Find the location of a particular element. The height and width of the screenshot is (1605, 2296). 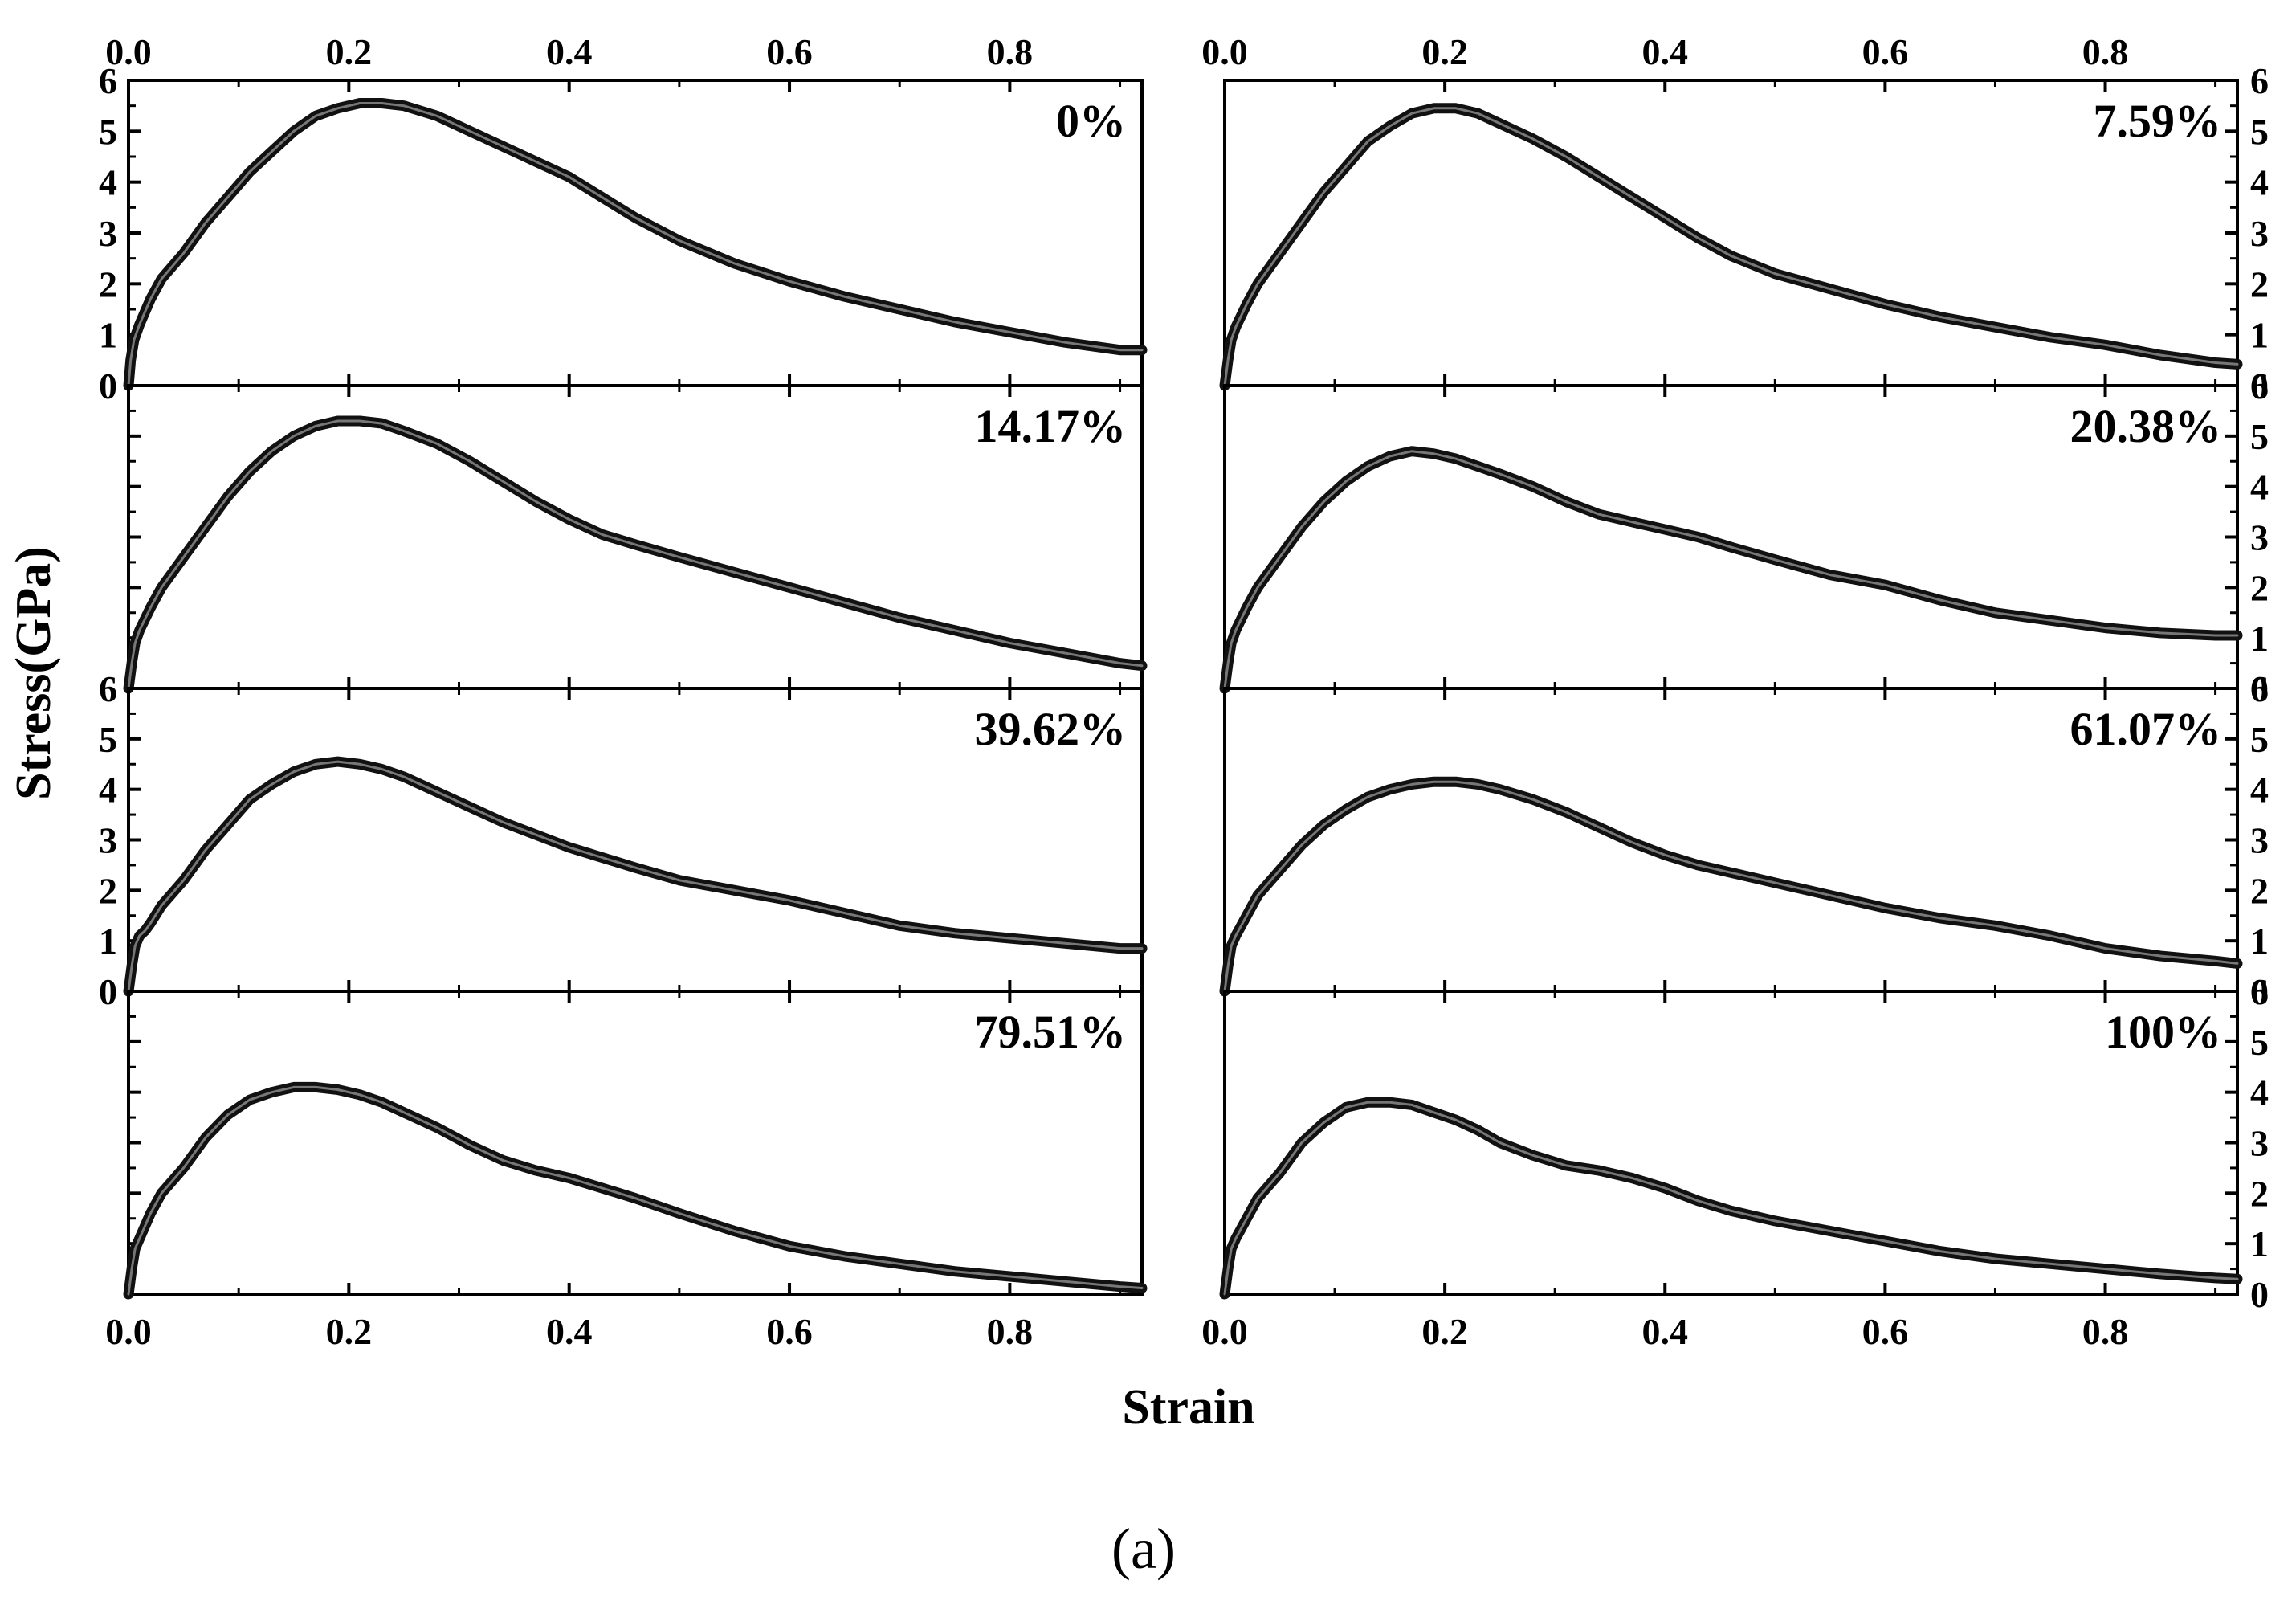

panel-8: 0 1 2 3 4 5 6 0.0 0.2 0.4 0.6 0.8 100% is located at coordinates (1735, 1162).